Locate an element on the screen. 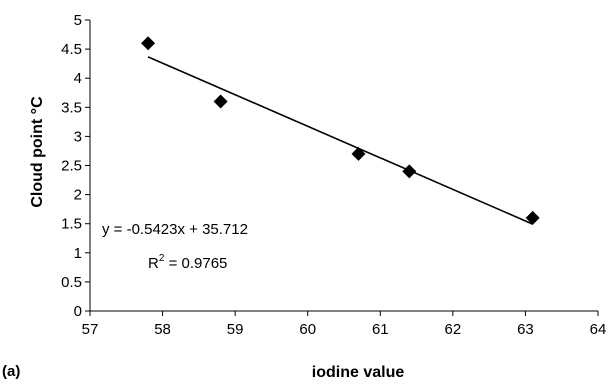 The height and width of the screenshot is (384, 615). y-tick-label: 5 is located at coordinates (78, 20).